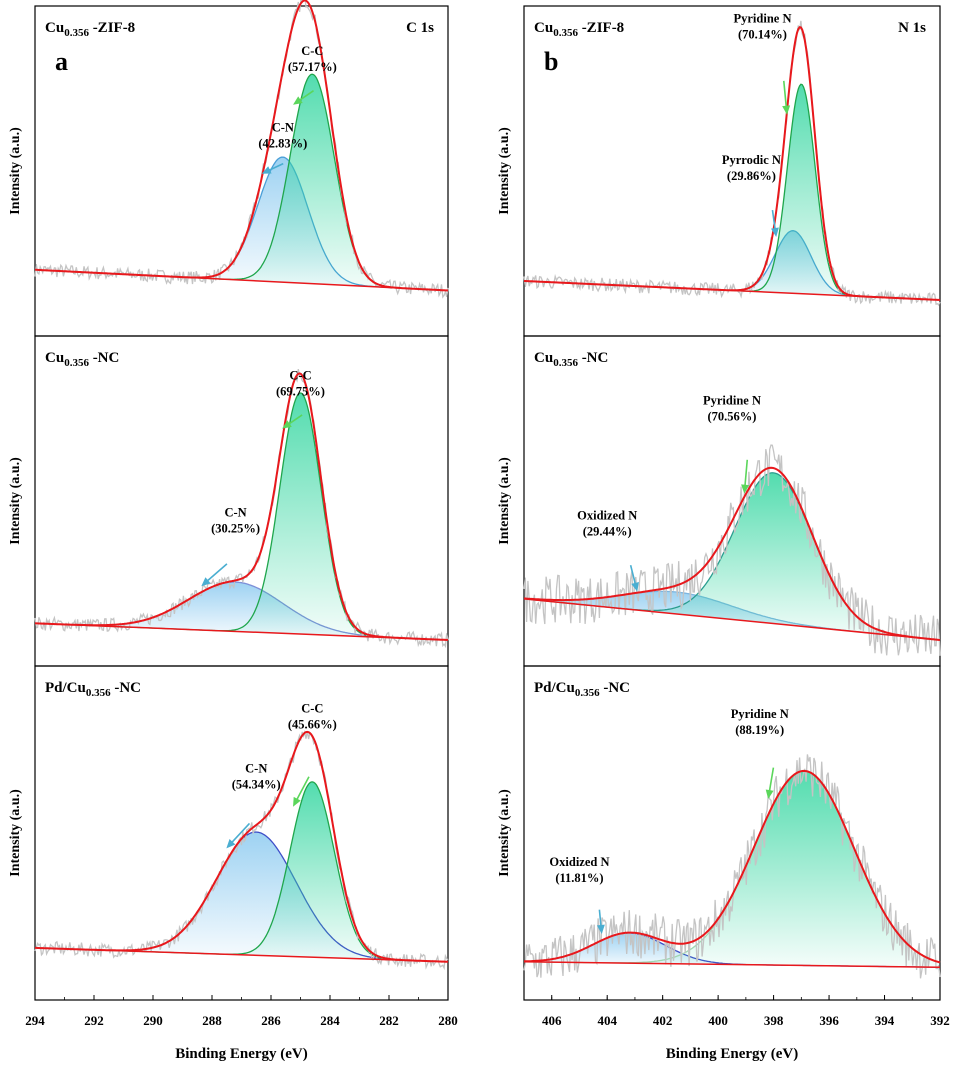  Describe the element at coordinates (35, 1020) in the screenshot. I see `x-tick-label: 294` at that location.